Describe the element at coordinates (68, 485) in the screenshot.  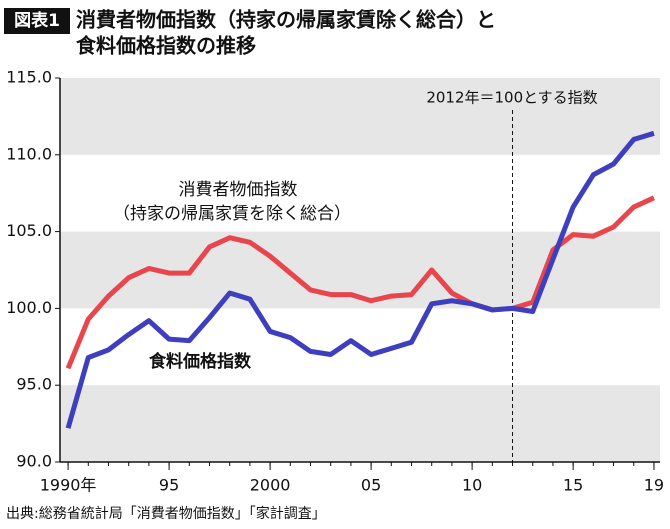
I see `x-tick-label: 1990年` at that location.